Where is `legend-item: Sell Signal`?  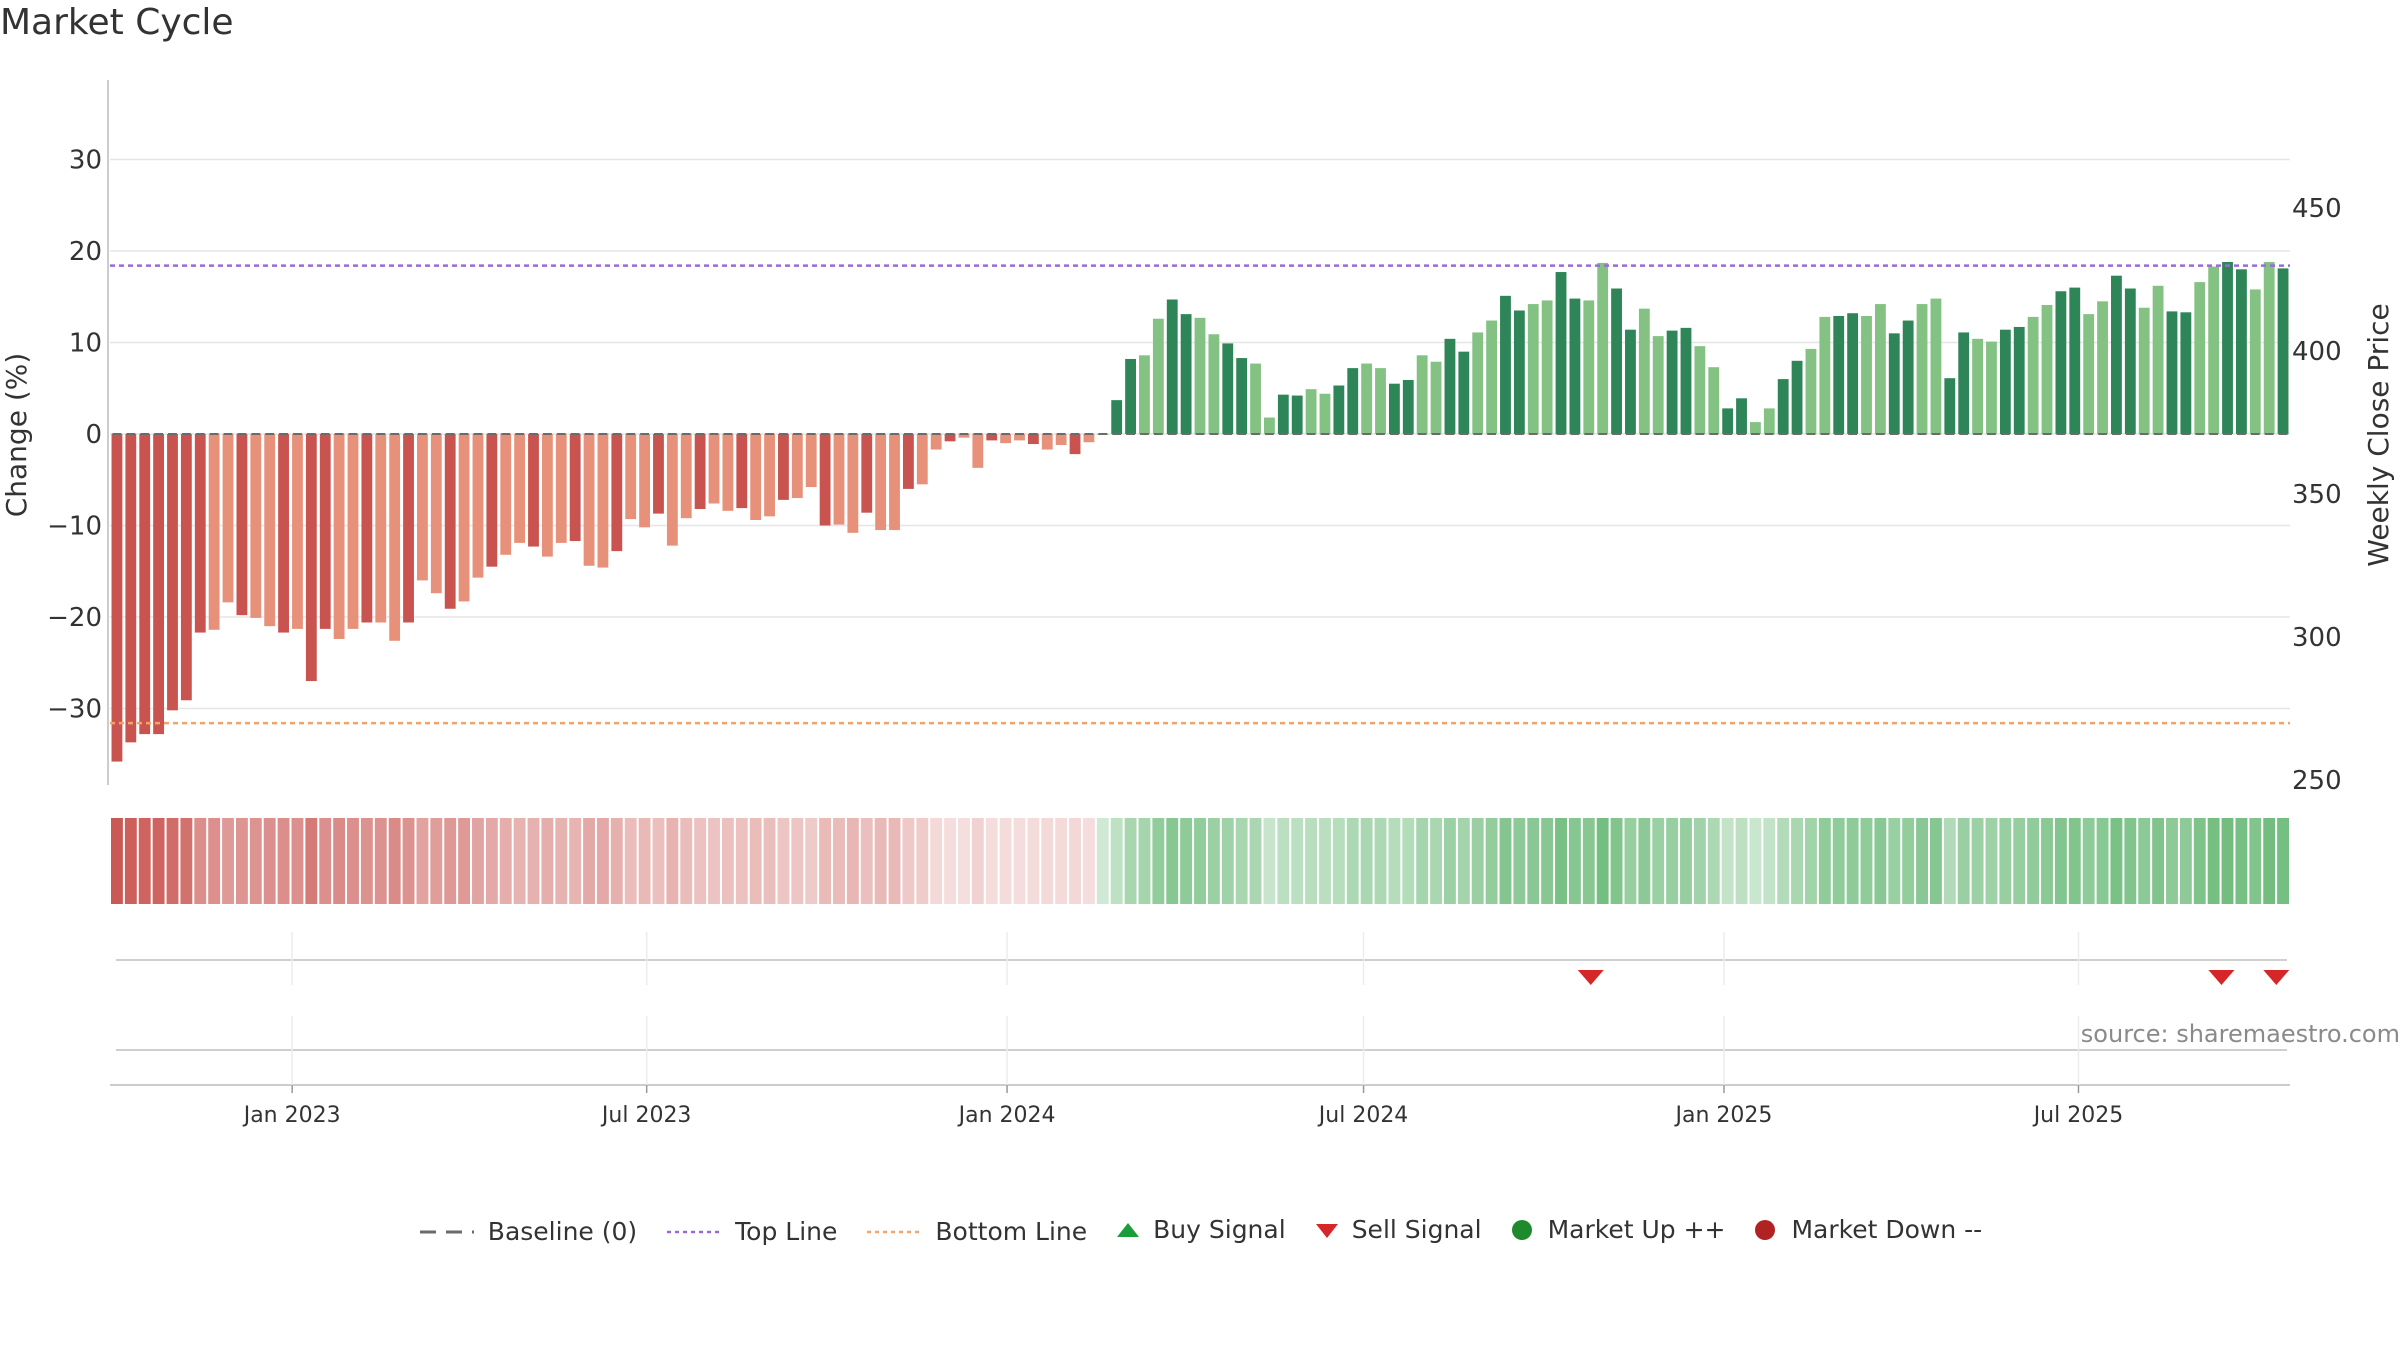 legend-item: Sell Signal is located at coordinates (1398, 1229).